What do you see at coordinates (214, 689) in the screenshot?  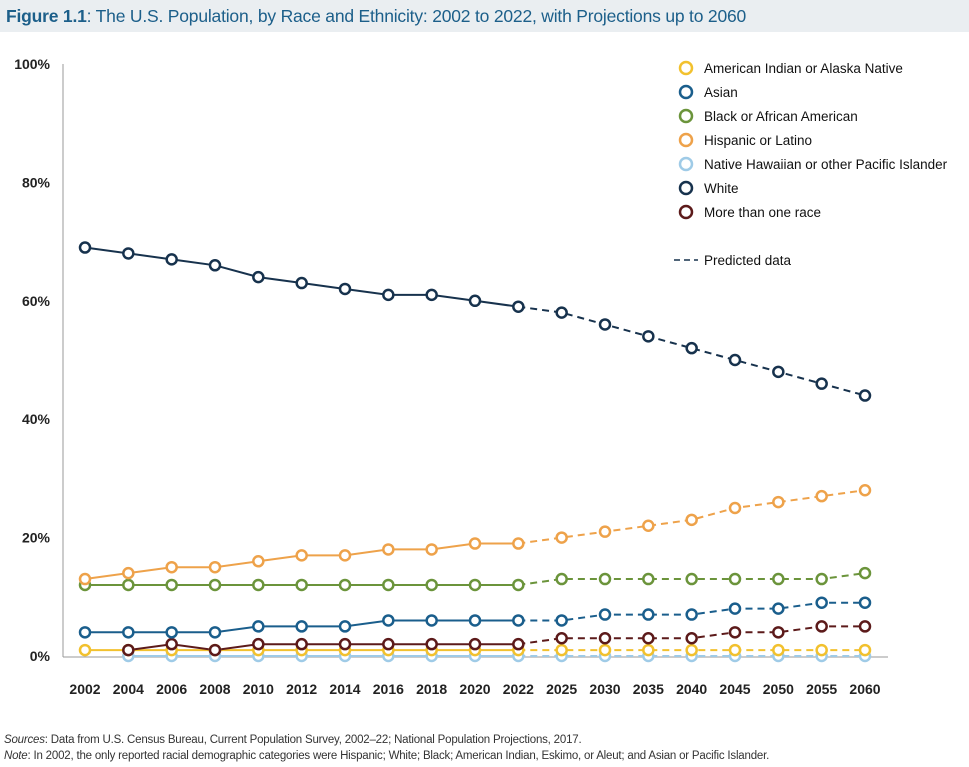 I see `x-tick-label: 2008` at bounding box center [214, 689].